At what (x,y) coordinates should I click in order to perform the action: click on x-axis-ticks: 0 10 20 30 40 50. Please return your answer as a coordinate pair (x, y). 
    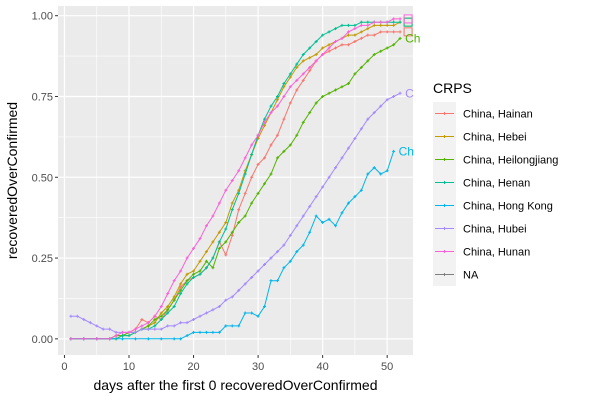
    Looking at the image, I should click on (227, 364).